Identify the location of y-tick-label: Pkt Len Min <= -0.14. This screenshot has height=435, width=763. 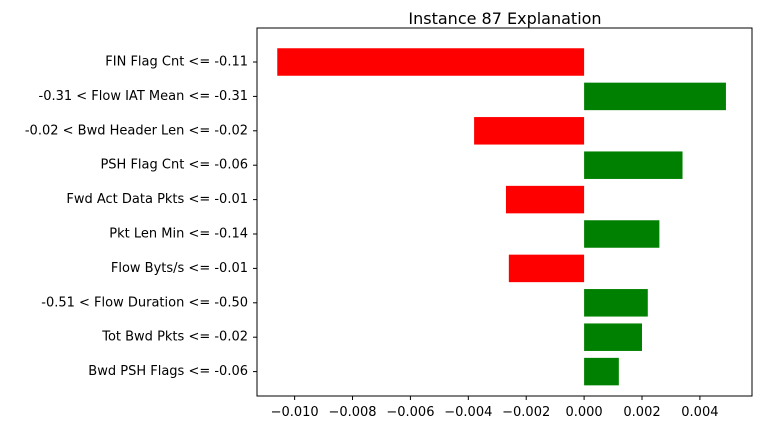
(178, 234).